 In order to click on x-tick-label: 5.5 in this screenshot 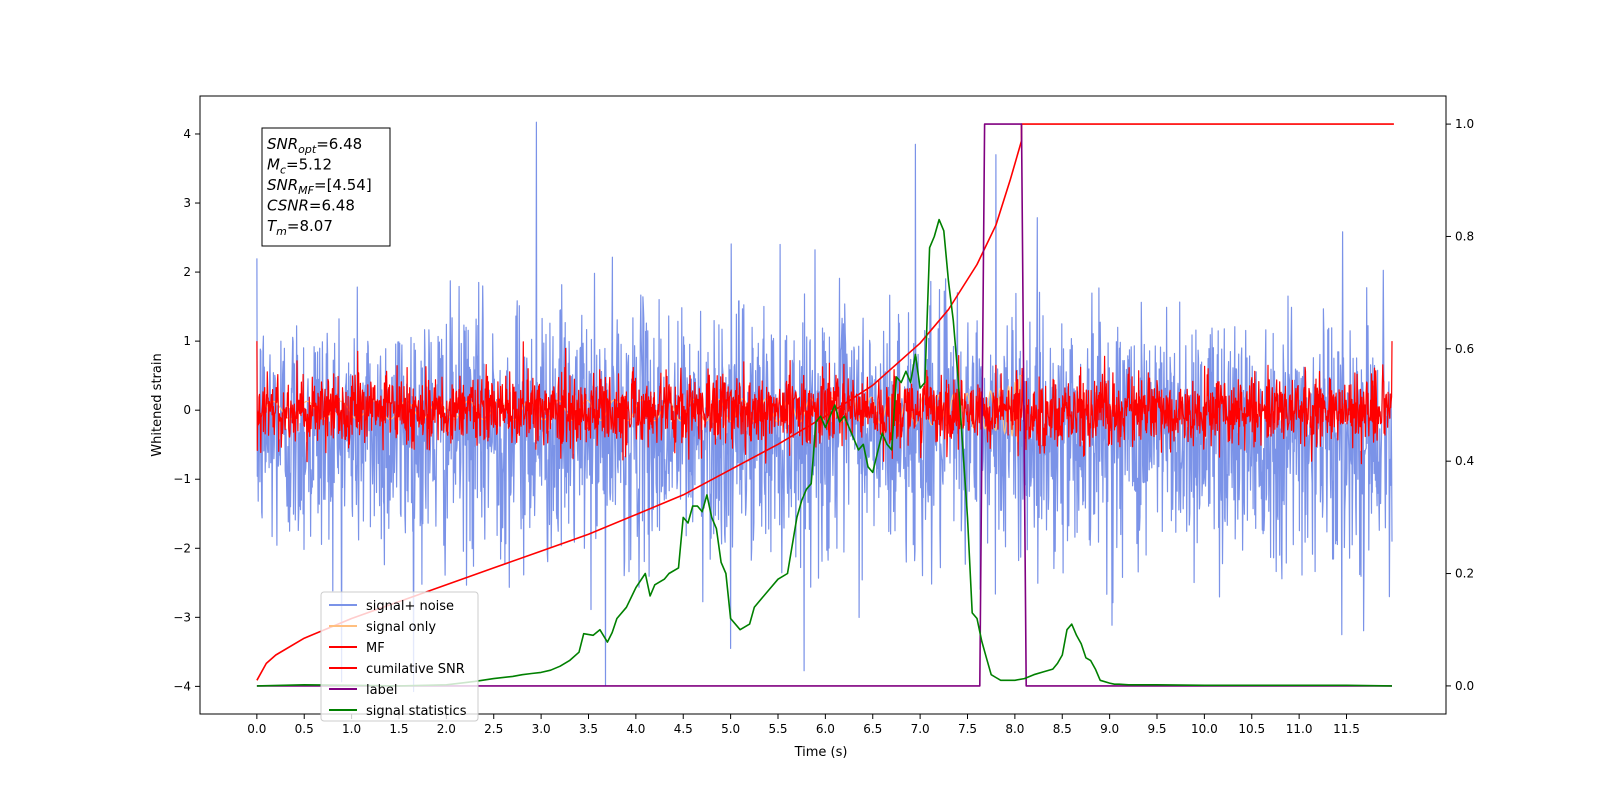, I will do `click(777, 729)`.